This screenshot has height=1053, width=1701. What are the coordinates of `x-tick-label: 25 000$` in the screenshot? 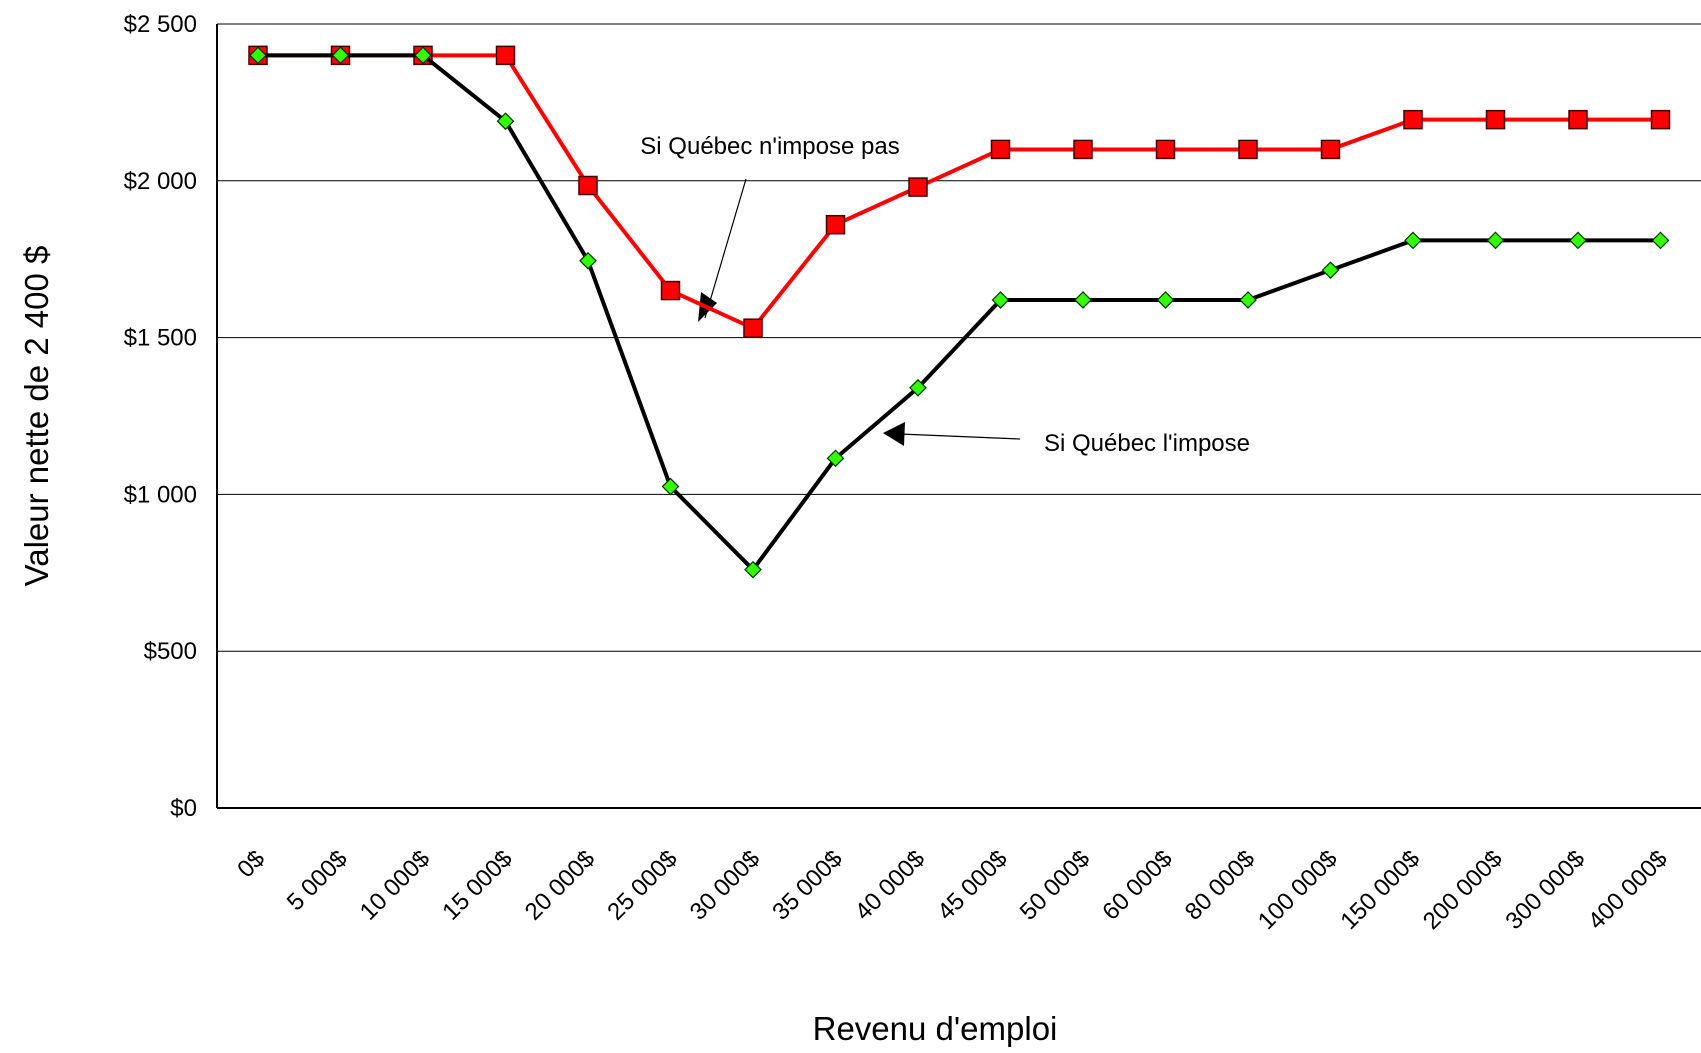 It's located at (642, 885).